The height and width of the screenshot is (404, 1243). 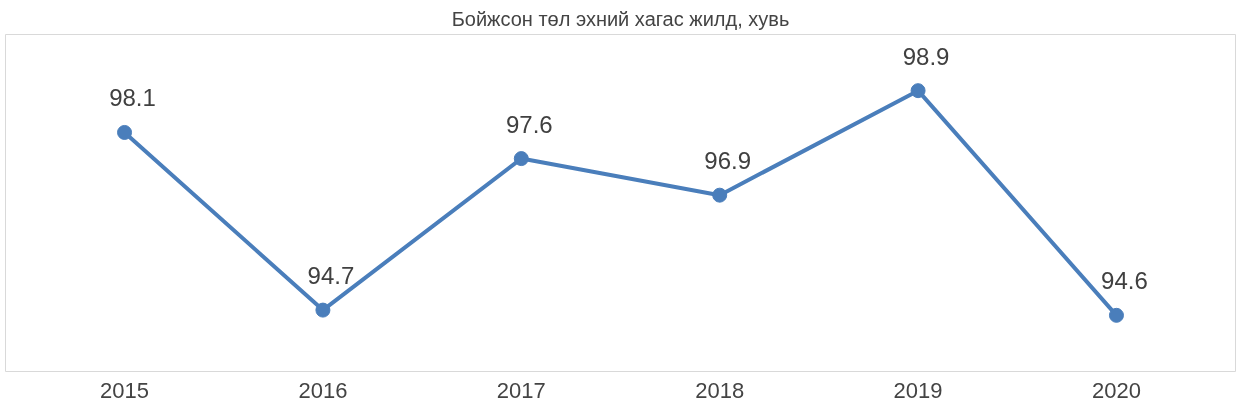 What do you see at coordinates (1116, 390) in the screenshot?
I see `x-tick-label: 2020` at bounding box center [1116, 390].